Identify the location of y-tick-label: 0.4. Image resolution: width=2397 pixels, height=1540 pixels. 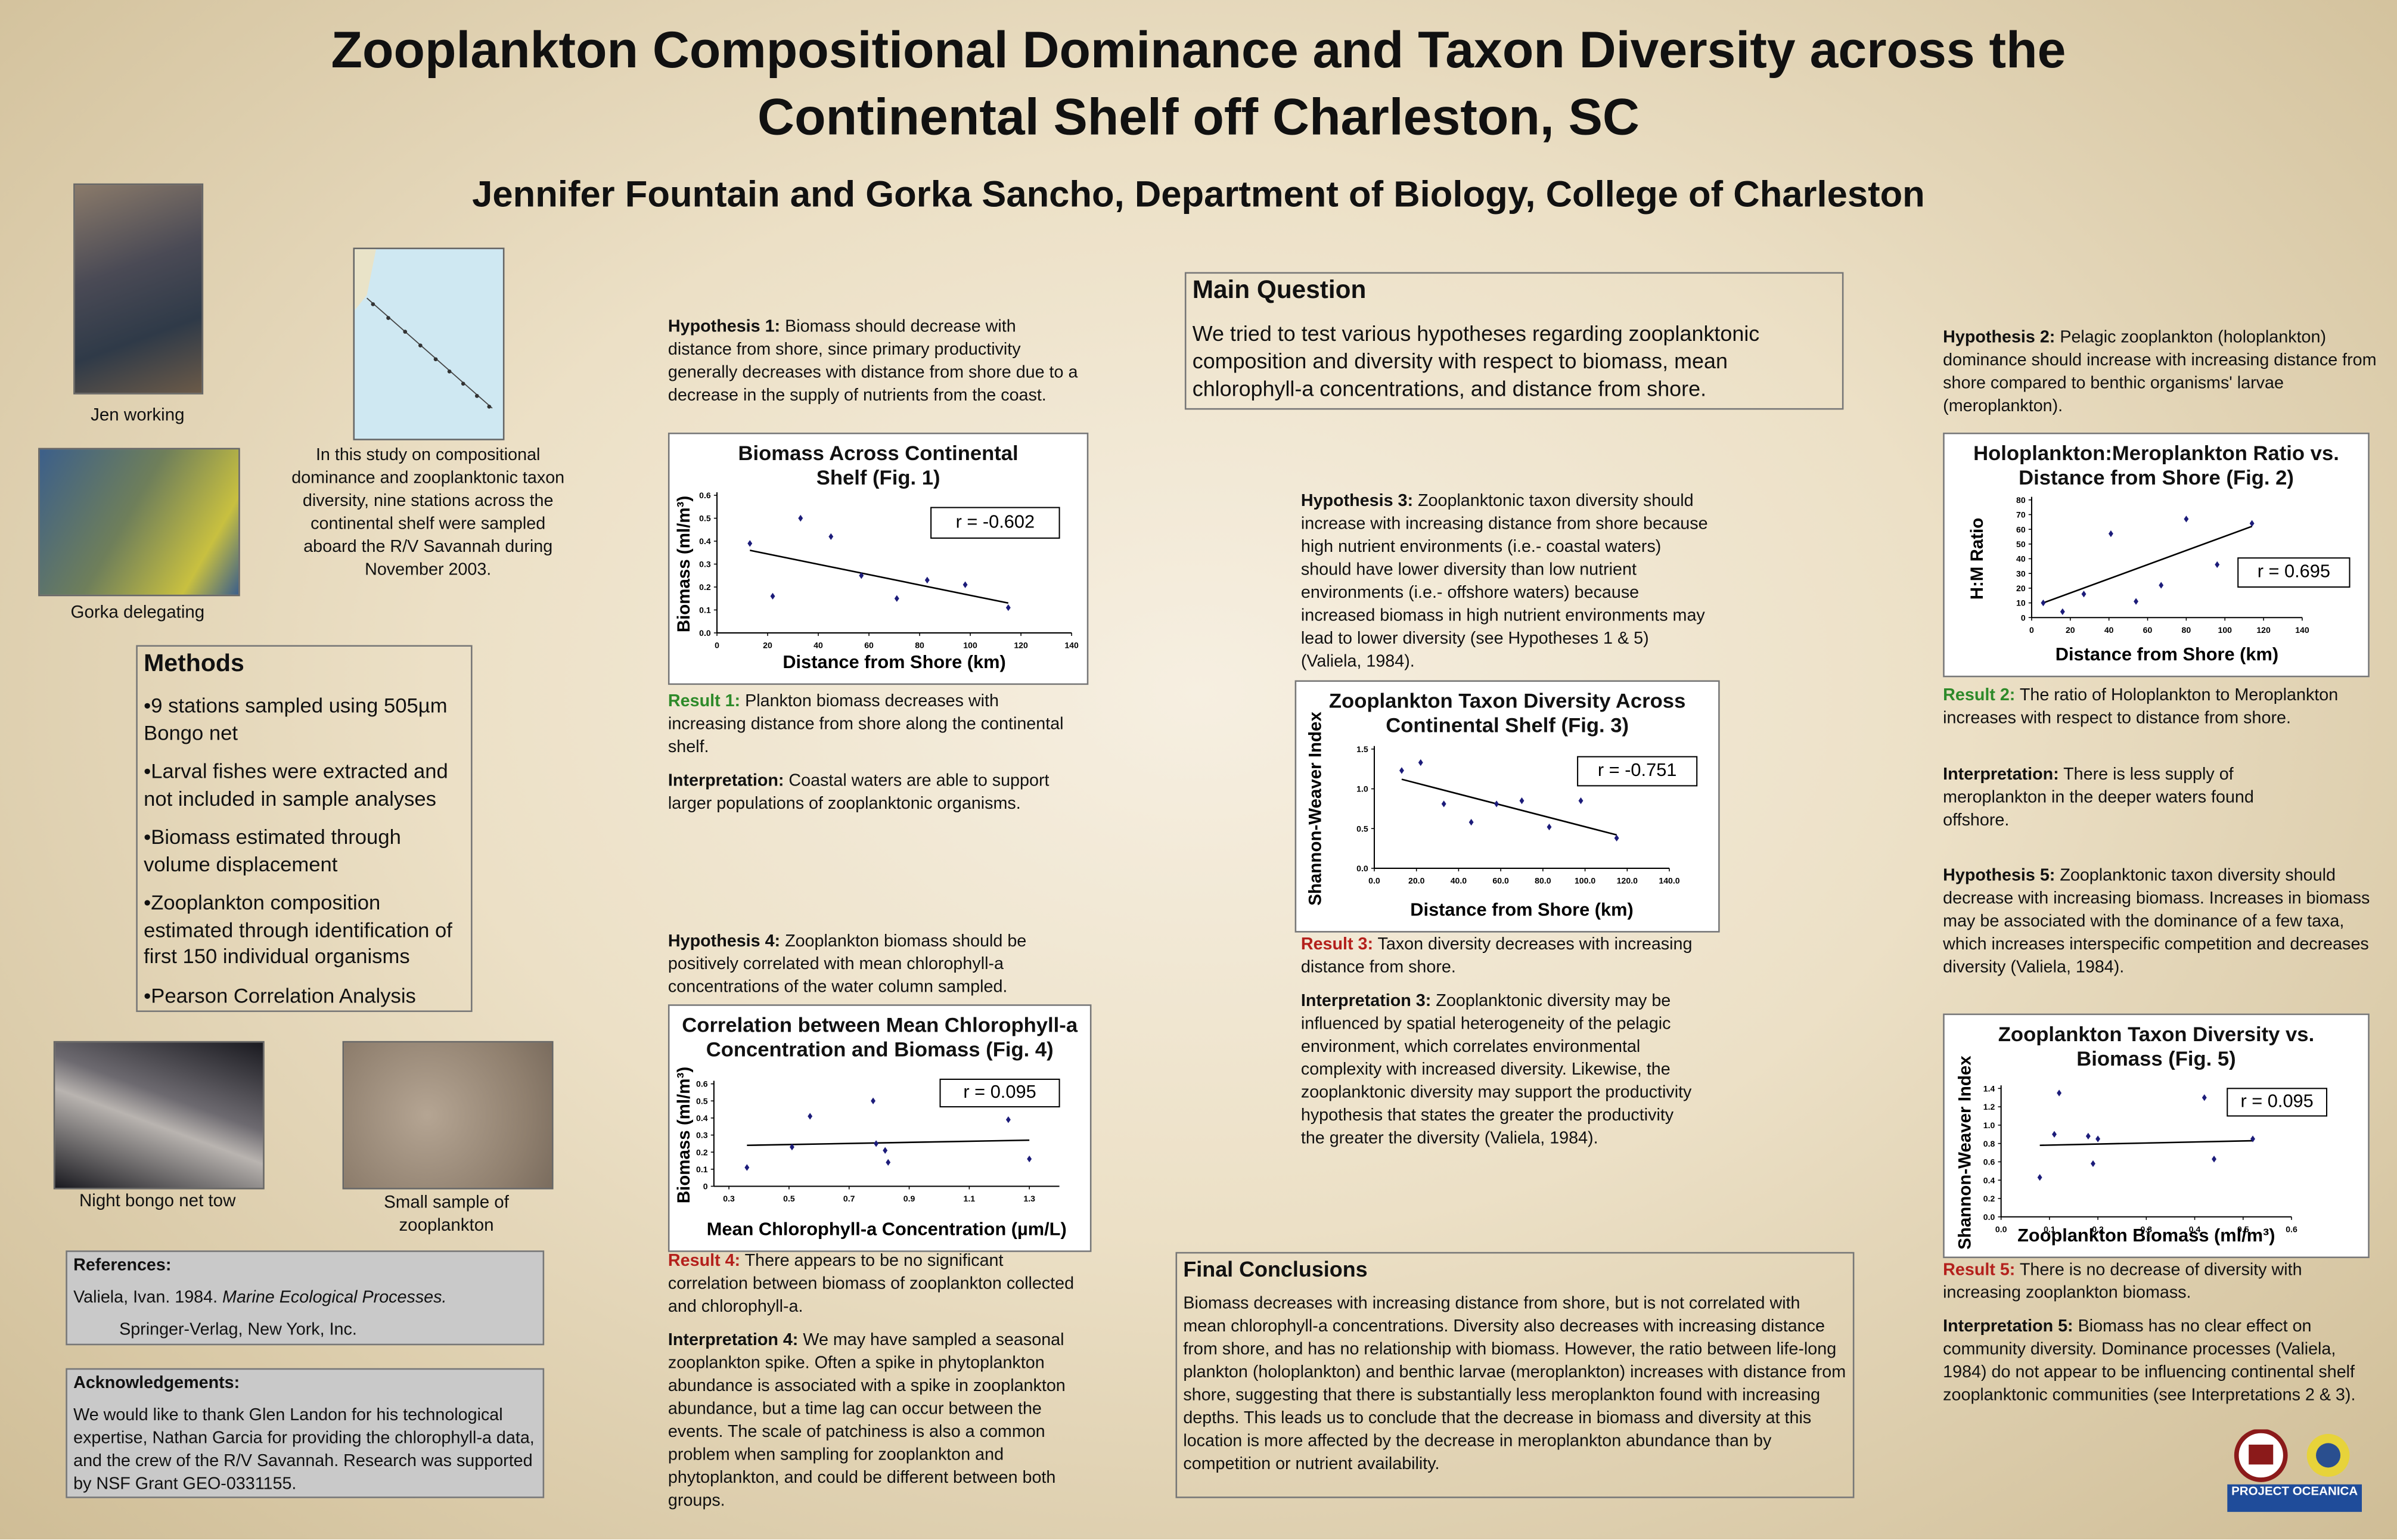
(702, 1118).